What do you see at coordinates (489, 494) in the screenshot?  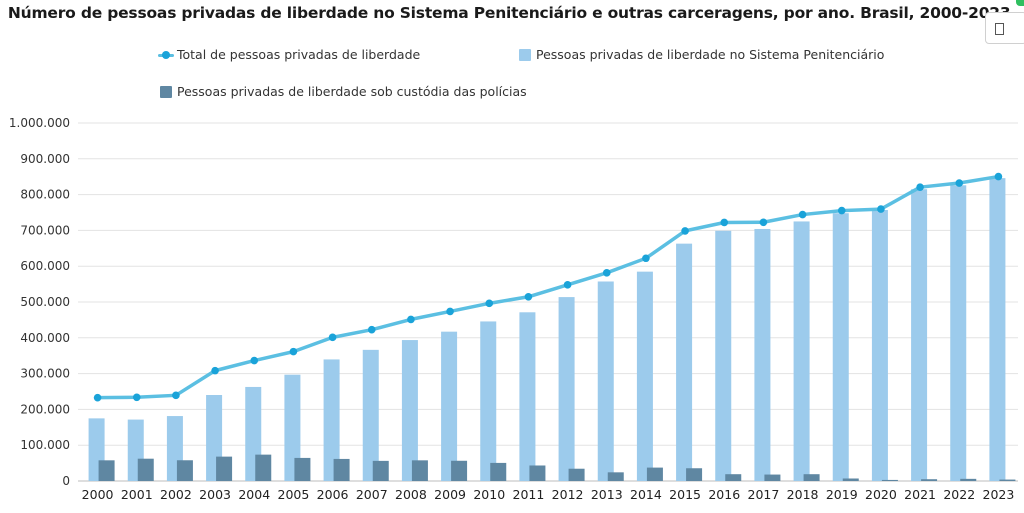 I see `x-tick-label: 2010` at bounding box center [489, 494].